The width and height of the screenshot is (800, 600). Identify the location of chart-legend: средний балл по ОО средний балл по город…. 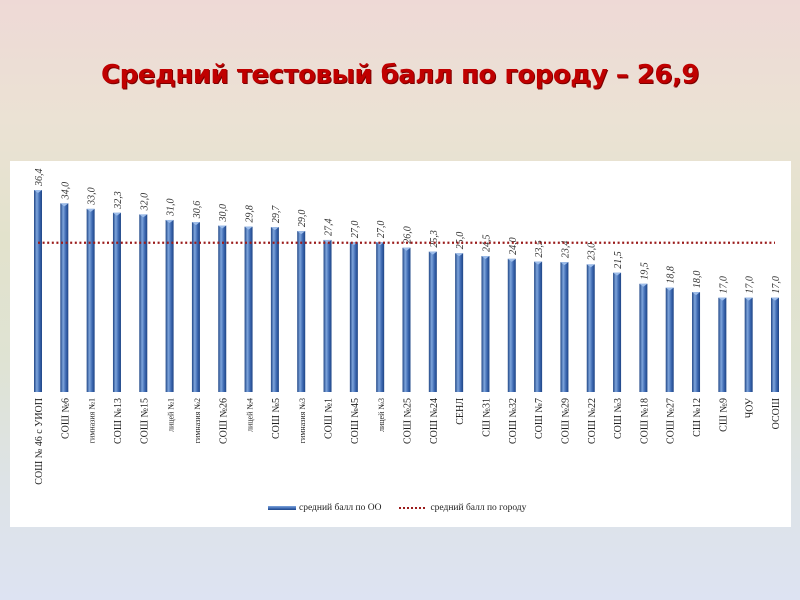
(406, 508).